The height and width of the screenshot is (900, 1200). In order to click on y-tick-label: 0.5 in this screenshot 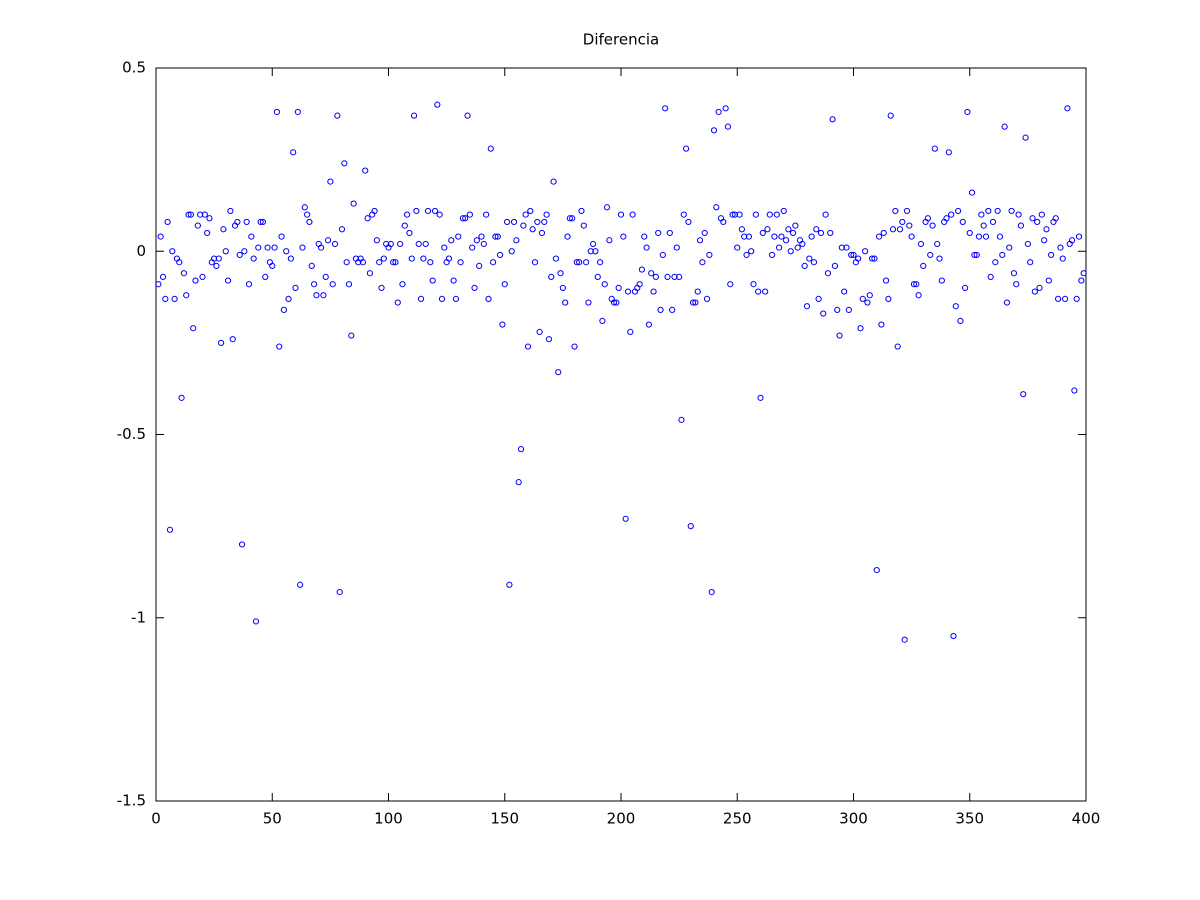, I will do `click(134, 68)`.